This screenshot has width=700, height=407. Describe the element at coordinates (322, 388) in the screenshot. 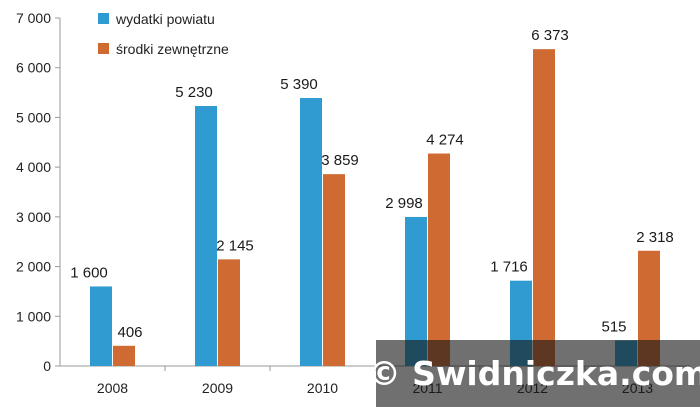

I see `x-tick-label: 2010` at that location.